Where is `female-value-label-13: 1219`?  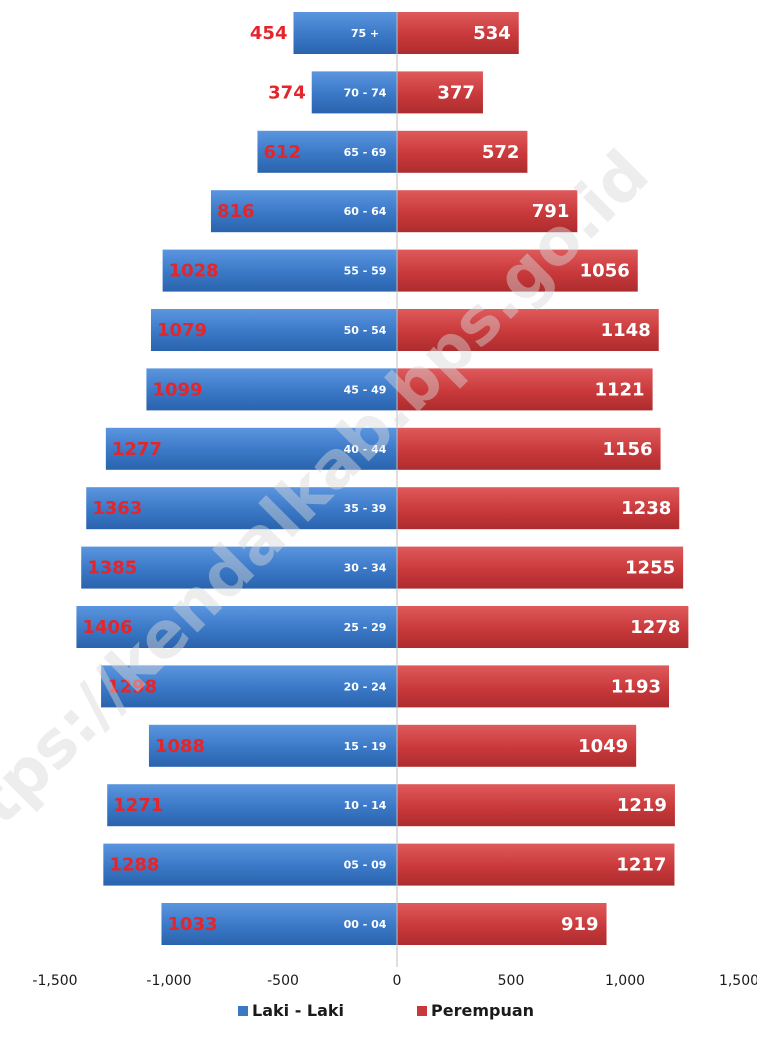 female-value-label-13: 1219 is located at coordinates (642, 805).